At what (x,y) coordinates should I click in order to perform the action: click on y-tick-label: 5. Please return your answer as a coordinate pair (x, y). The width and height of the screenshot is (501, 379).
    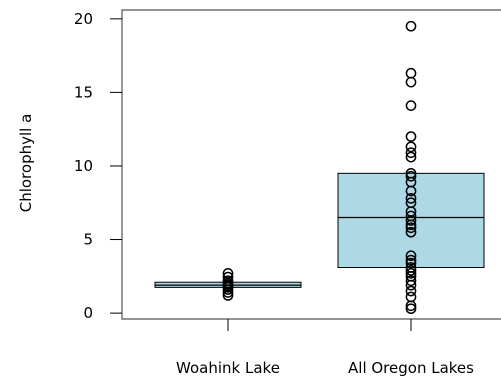
    Looking at the image, I should click on (88, 240).